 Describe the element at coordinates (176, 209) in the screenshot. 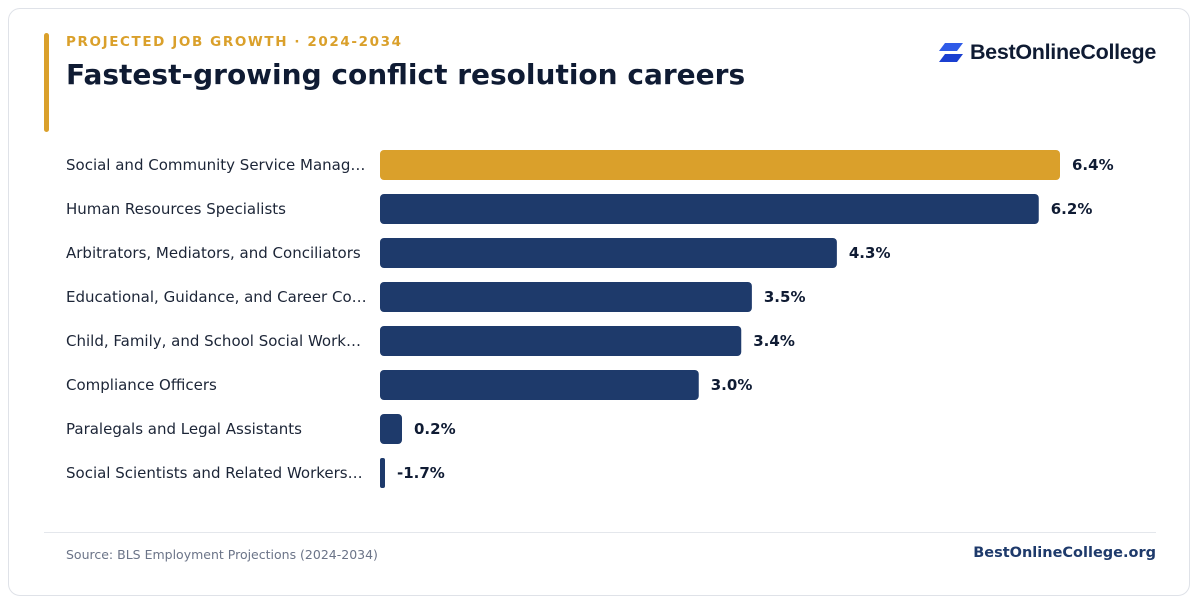

I see `category-label: Human Resources Specialists` at that location.